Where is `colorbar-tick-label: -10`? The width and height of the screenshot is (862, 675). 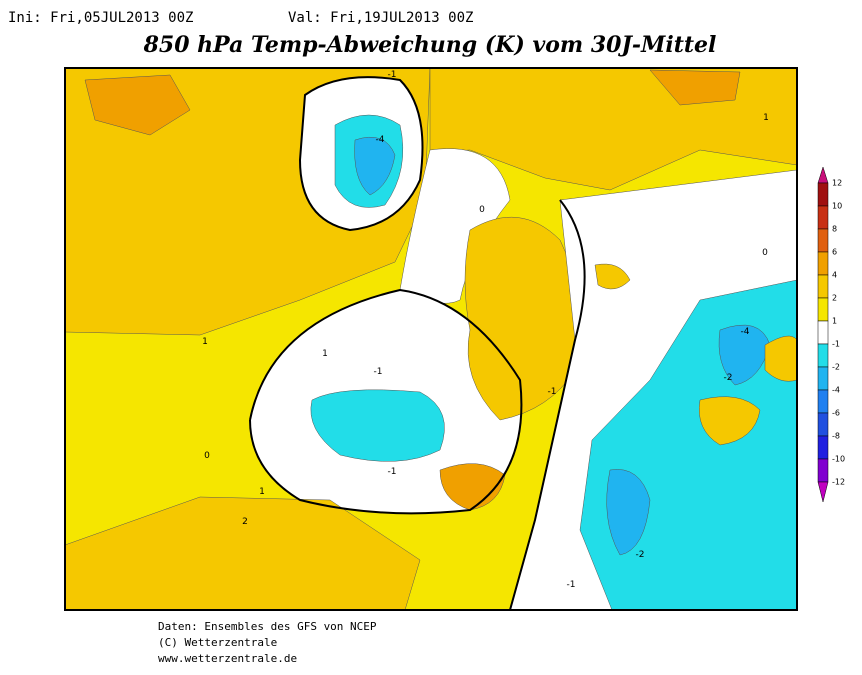
colorbar-tick-label: -10 is located at coordinates (838, 459).